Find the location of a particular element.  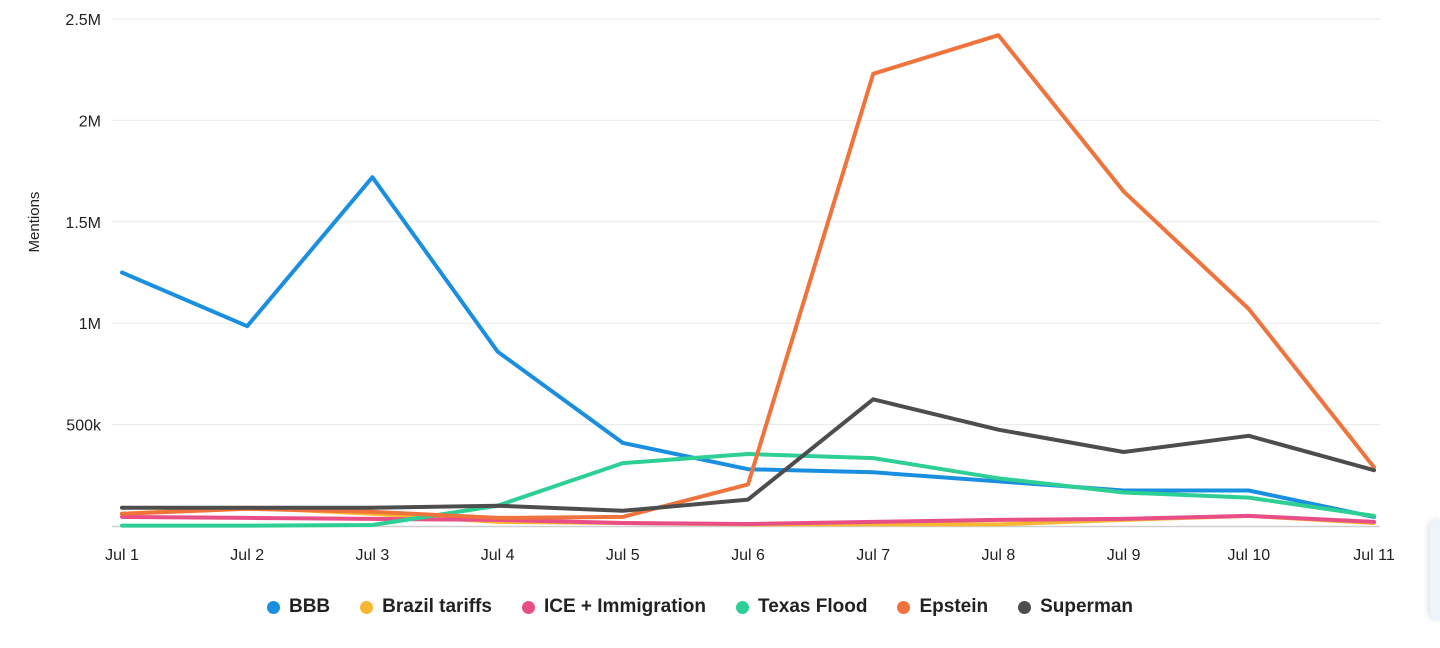

x-tick-label: Jul 4 is located at coordinates (498, 555).